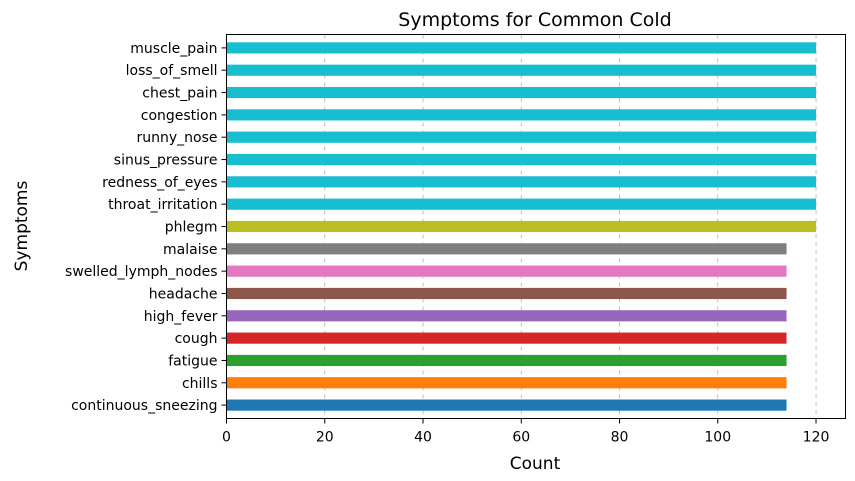 The width and height of the screenshot is (855, 481). I want to click on bar-continuous_sneezing, so click(506, 405).